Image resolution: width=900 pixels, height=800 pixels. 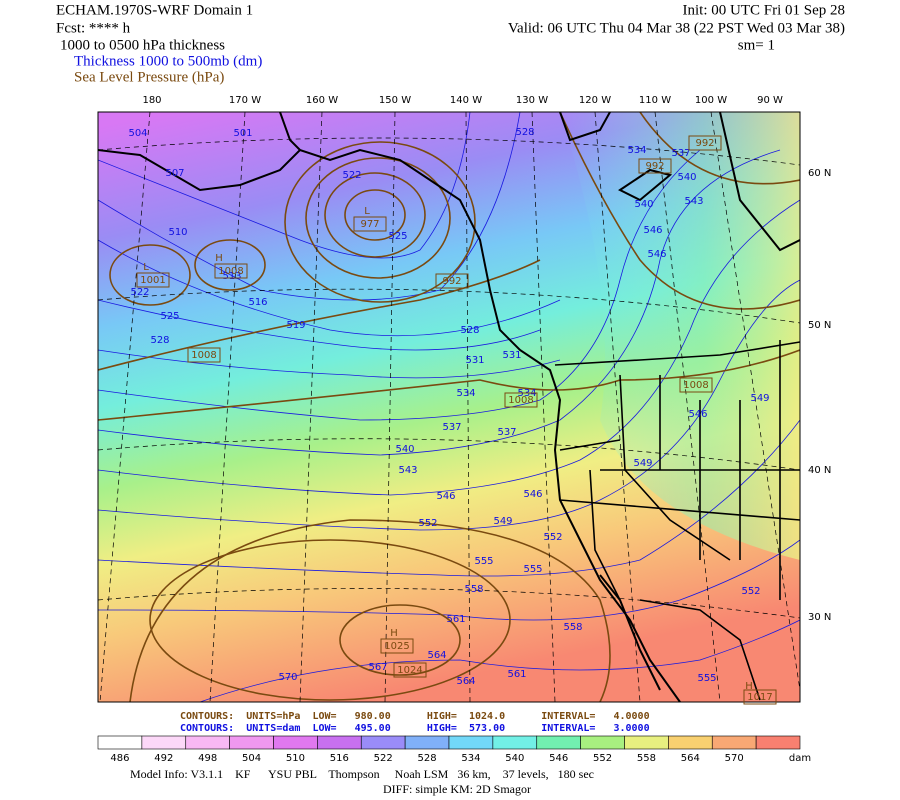 What do you see at coordinates (655, 100) in the screenshot?
I see `longitude-label: 110 W` at bounding box center [655, 100].